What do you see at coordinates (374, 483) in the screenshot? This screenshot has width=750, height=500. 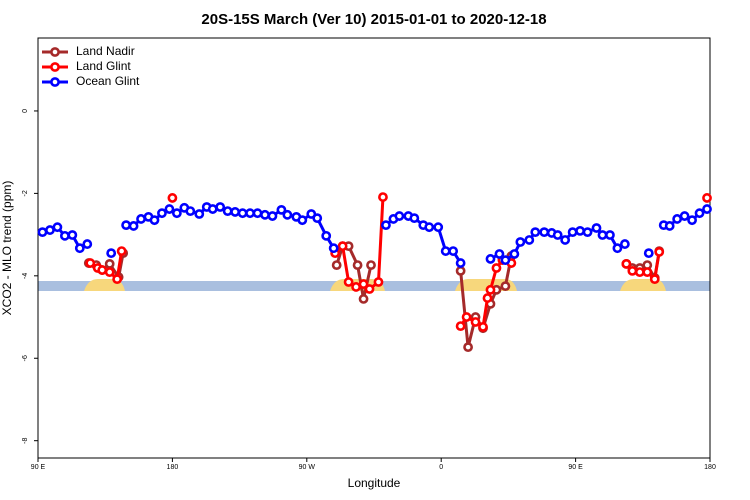 I see `x-axis-label: Longitude` at bounding box center [374, 483].